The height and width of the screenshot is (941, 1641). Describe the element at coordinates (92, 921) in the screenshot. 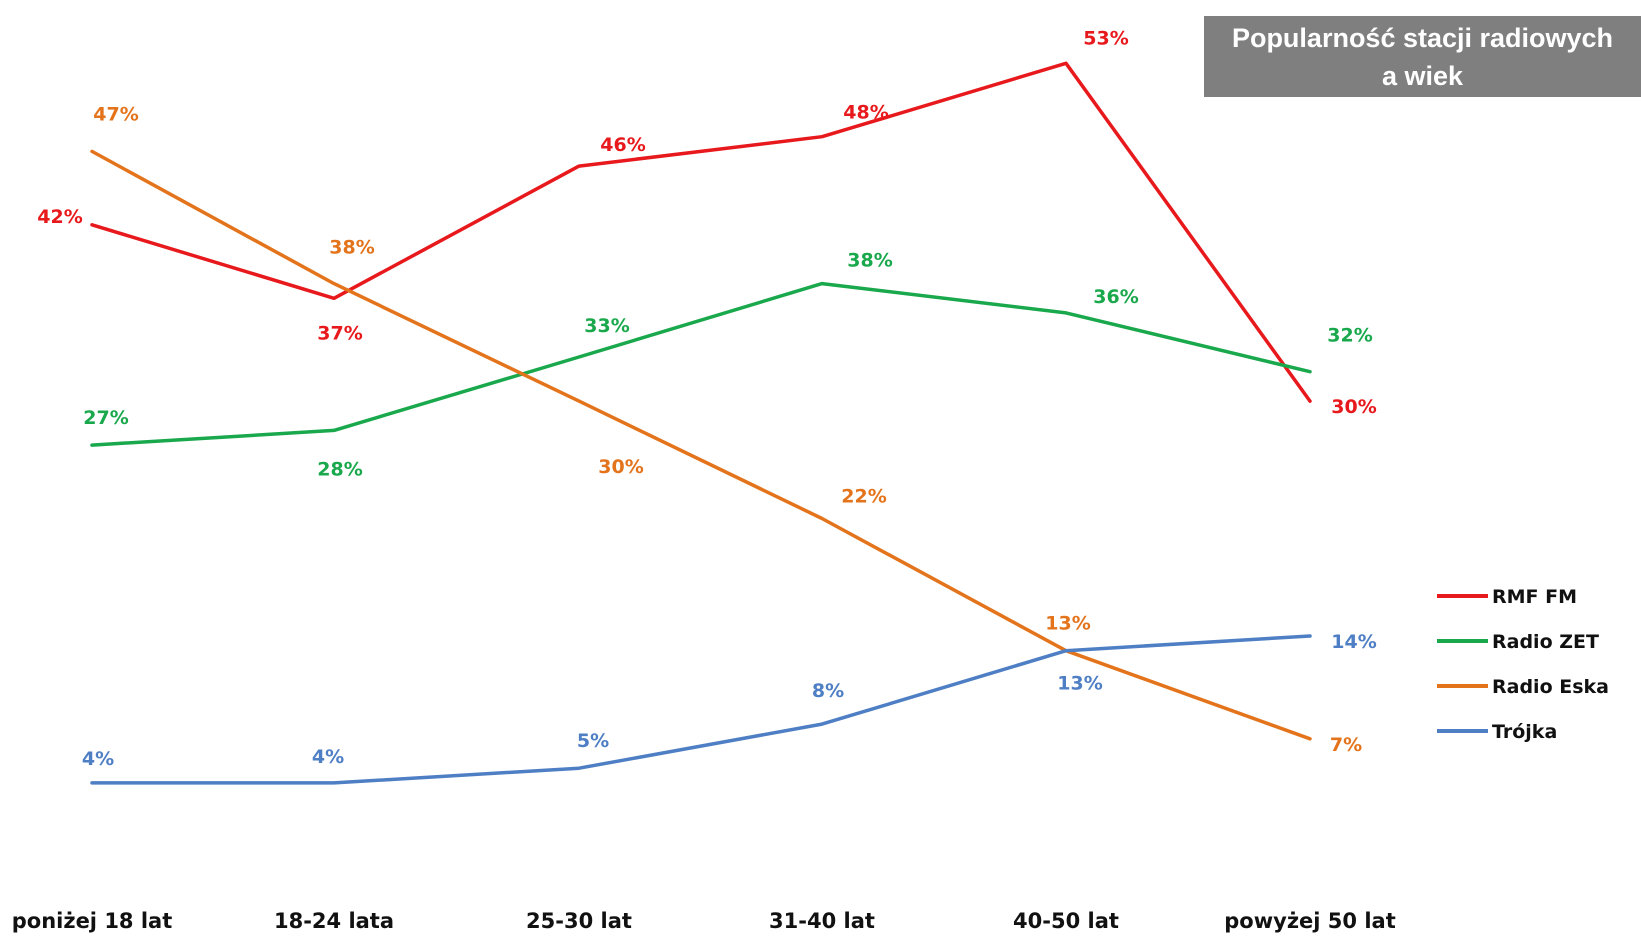

I see `x-tick-label-0: poniżej 18 lat` at that location.